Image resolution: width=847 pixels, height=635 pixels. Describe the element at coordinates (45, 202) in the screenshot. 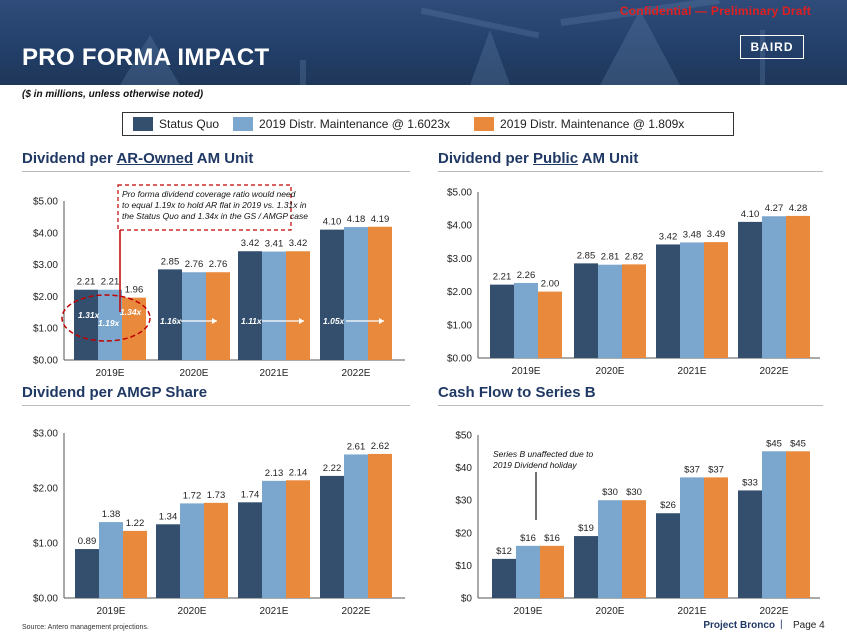

I see `y-tick-label: $5.00` at that location.